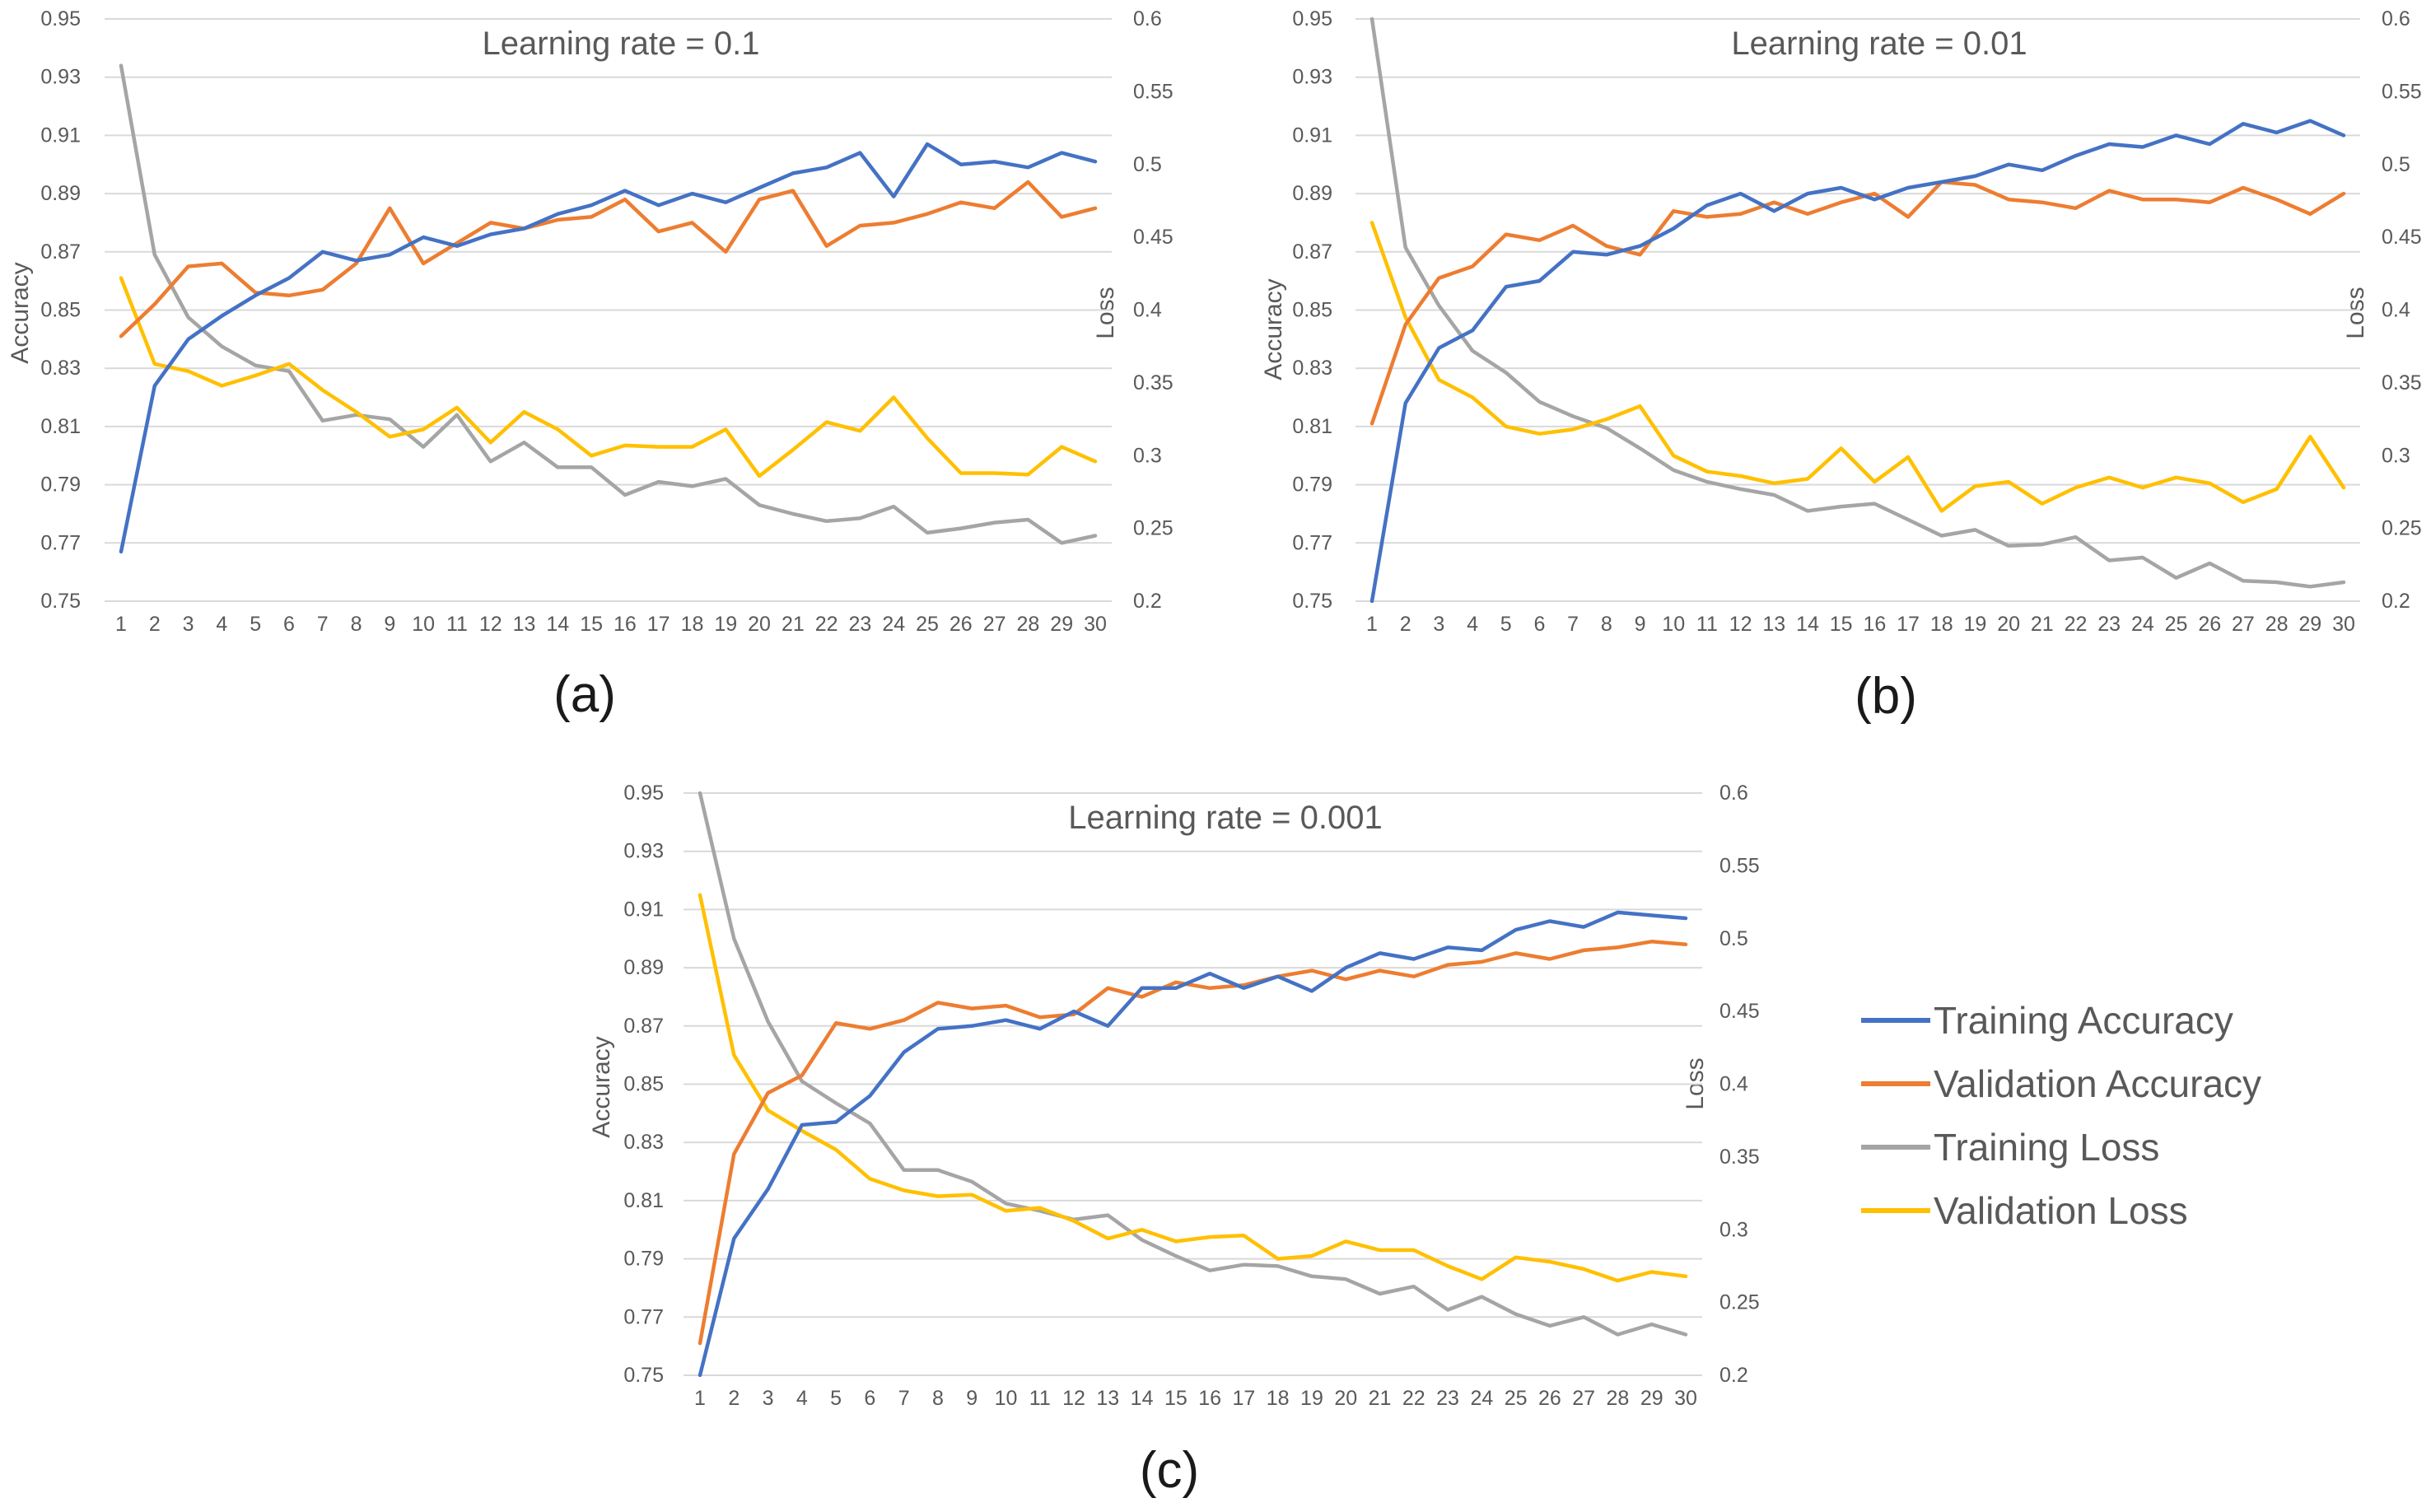 This screenshot has width=2431, height=1512. I want to click on series-line-training-loss, so click(609, 304).